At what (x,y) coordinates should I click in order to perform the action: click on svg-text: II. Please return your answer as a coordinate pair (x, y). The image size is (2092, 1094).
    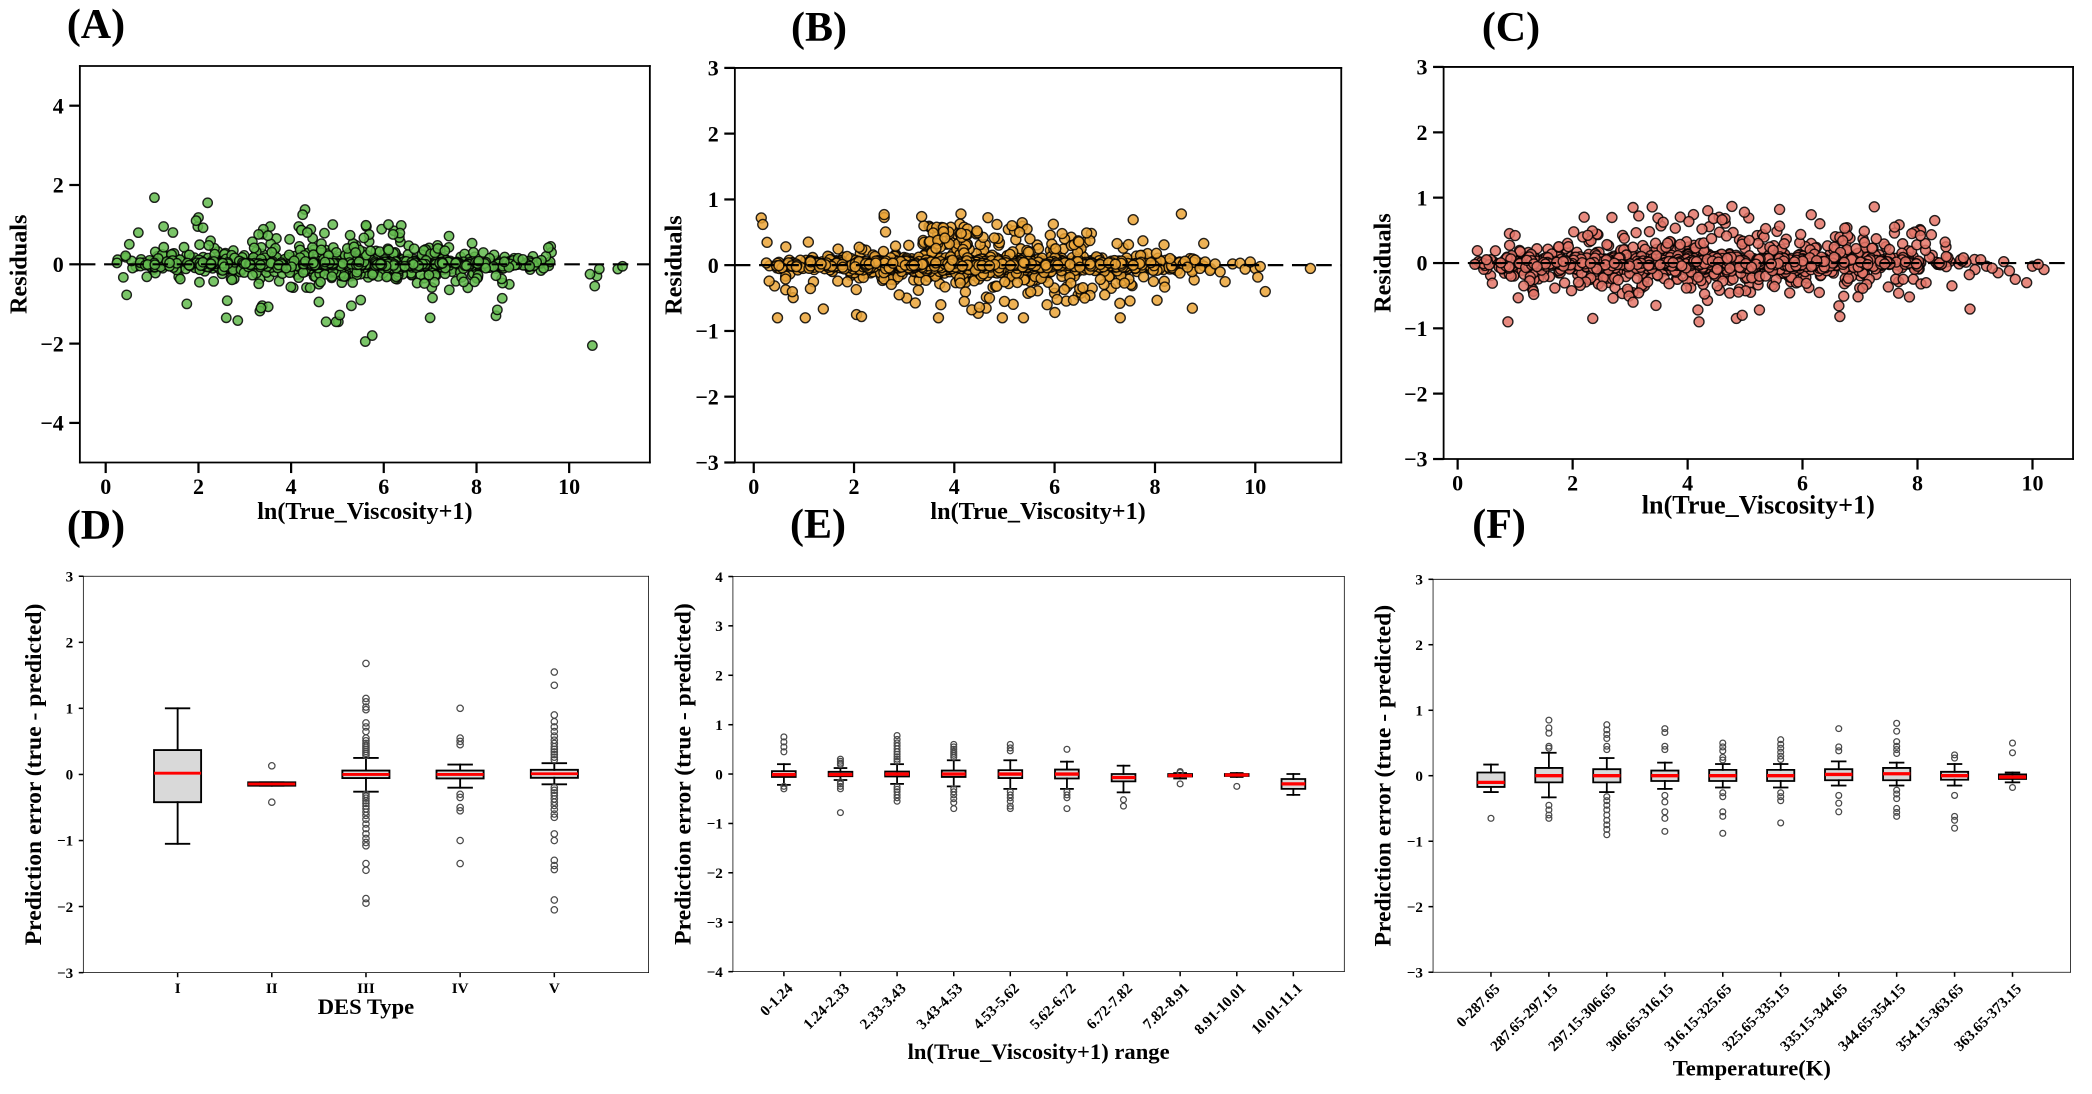
    Looking at the image, I should click on (272, 989).